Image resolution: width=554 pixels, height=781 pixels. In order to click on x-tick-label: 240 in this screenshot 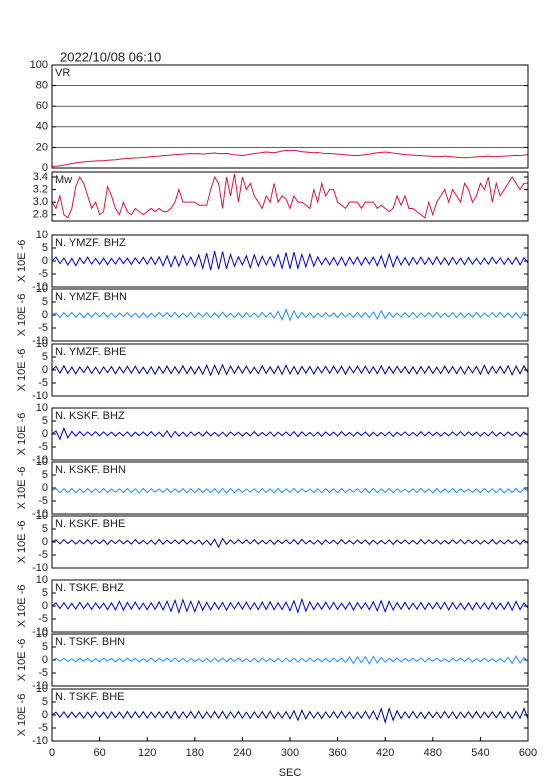, I will do `click(242, 753)`.